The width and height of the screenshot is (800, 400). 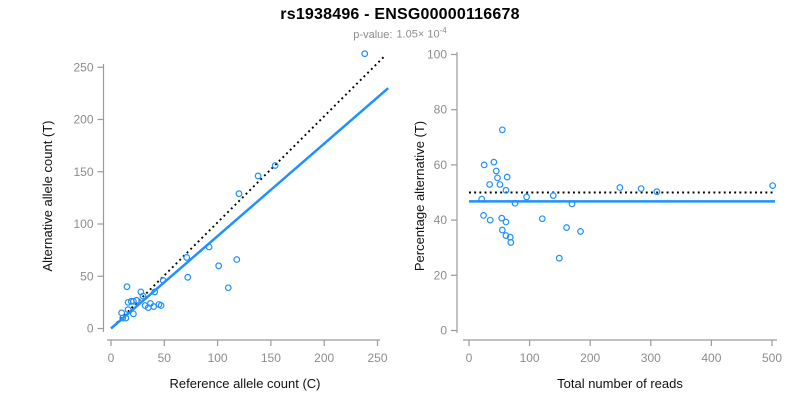 What do you see at coordinates (83, 67) in the screenshot?
I see `y-tick-label: 250` at bounding box center [83, 67].